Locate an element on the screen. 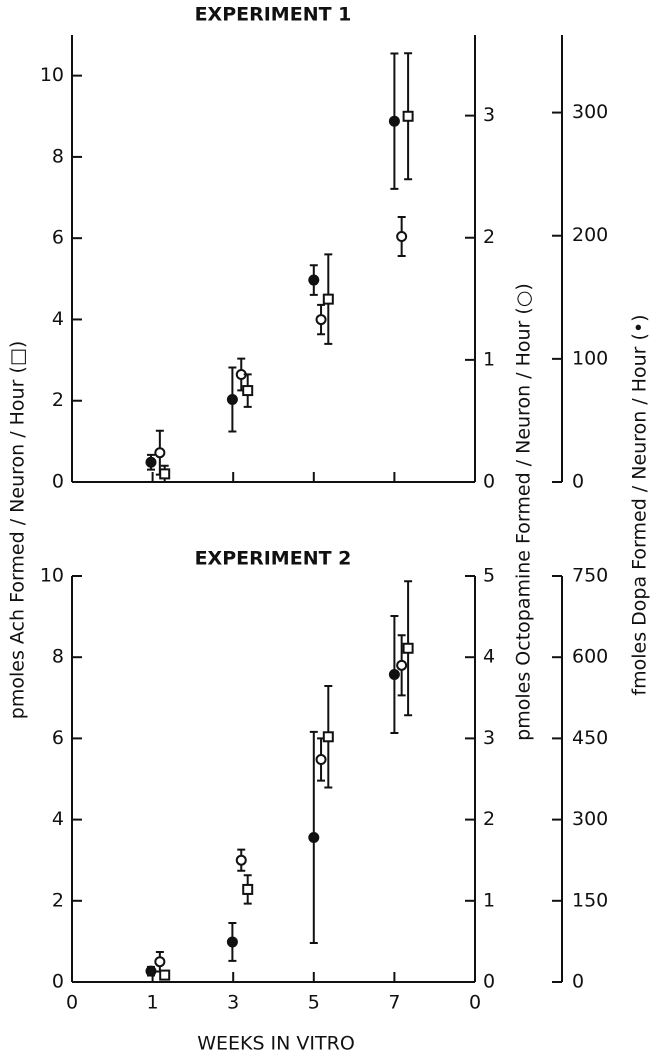 This screenshot has width=656, height=1058. x-tick-label: 1 is located at coordinates (153, 1003).